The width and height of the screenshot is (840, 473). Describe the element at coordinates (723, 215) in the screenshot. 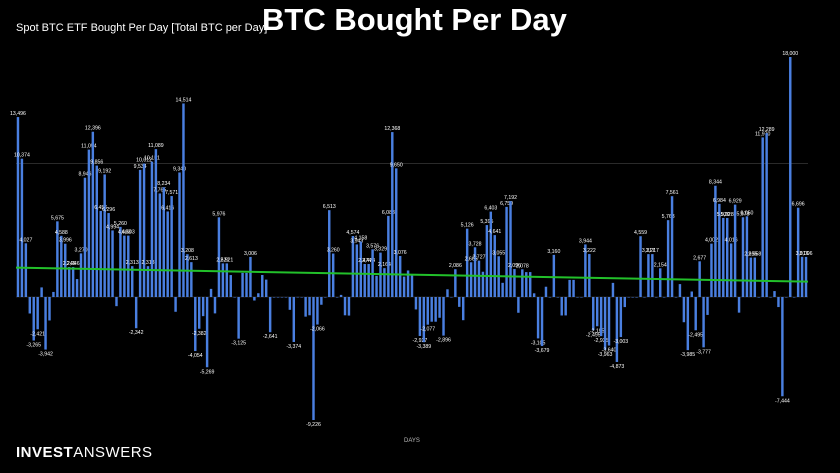

I see `data-label: 5,929` at that location.